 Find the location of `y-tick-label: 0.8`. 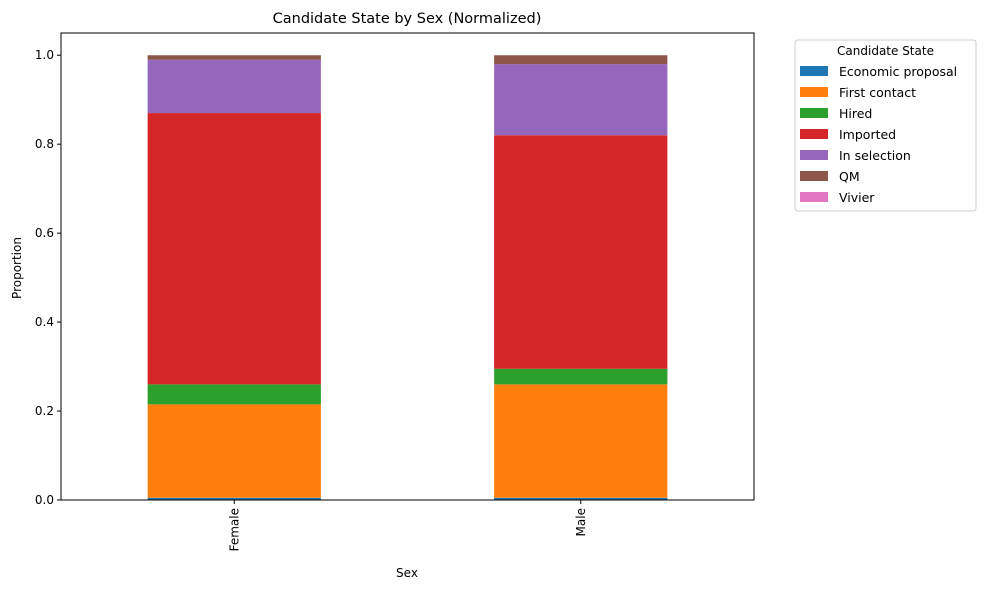

y-tick-label: 0.8 is located at coordinates (44, 144).